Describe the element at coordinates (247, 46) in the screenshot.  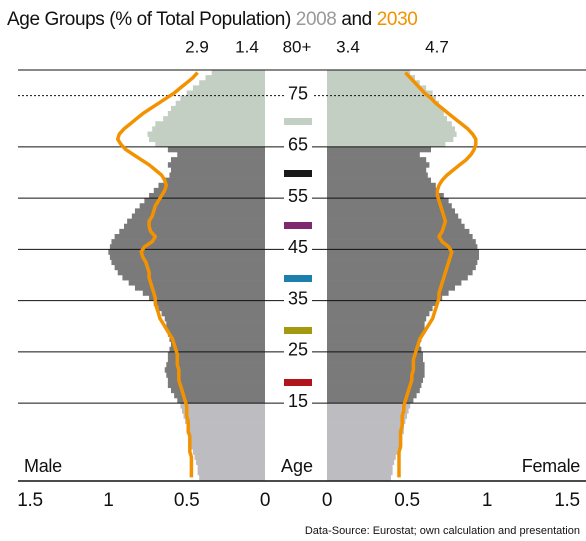
I see `top-male-2008: 1.4` at that location.